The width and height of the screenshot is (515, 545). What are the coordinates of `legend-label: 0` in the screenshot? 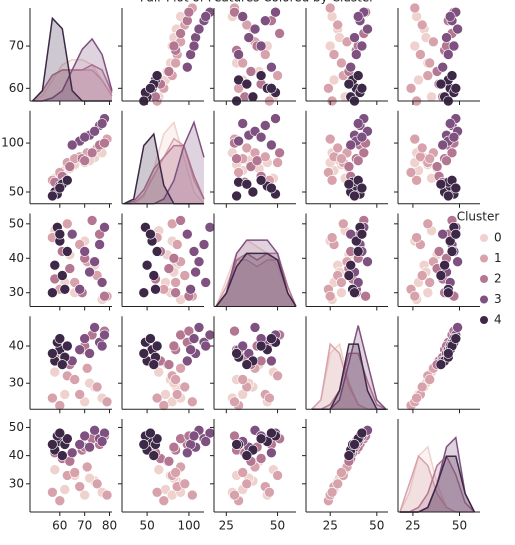 It's located at (498, 238).